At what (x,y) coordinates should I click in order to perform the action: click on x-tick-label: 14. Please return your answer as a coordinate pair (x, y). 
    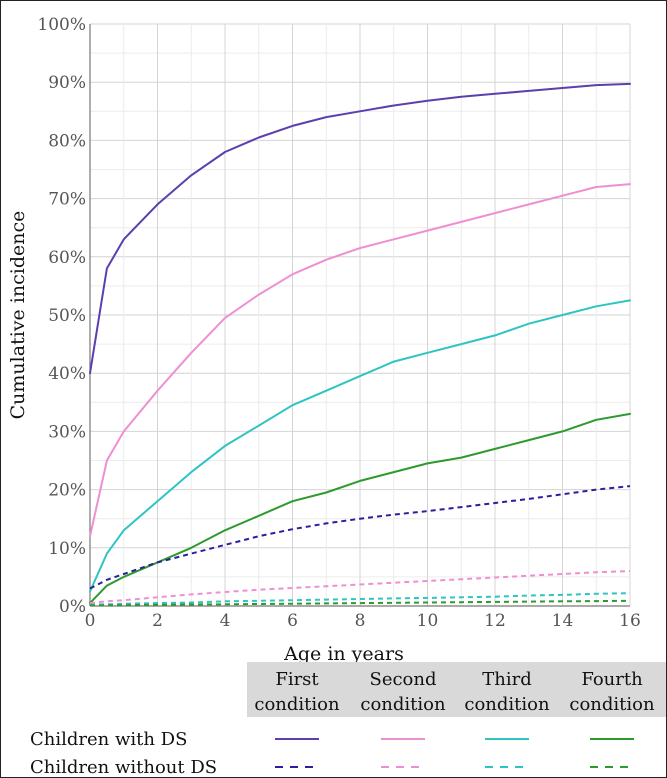
    Looking at the image, I should click on (563, 621).